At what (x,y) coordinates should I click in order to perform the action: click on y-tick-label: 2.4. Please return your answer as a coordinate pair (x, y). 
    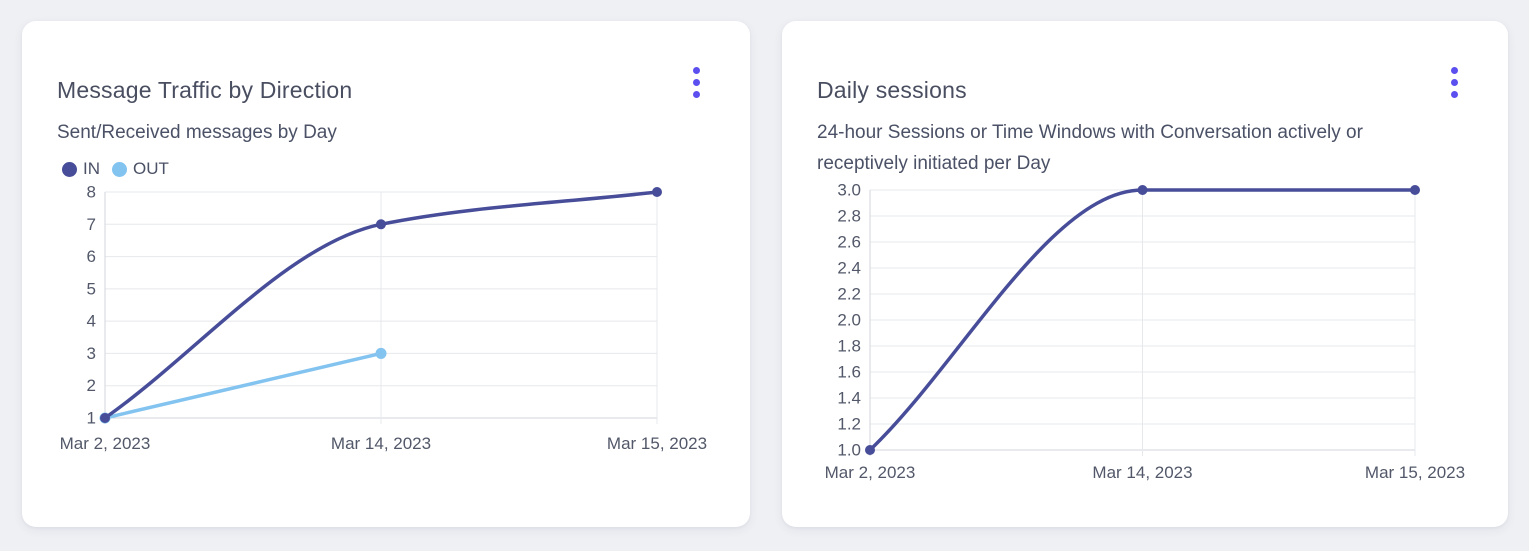
    Looking at the image, I should click on (849, 268).